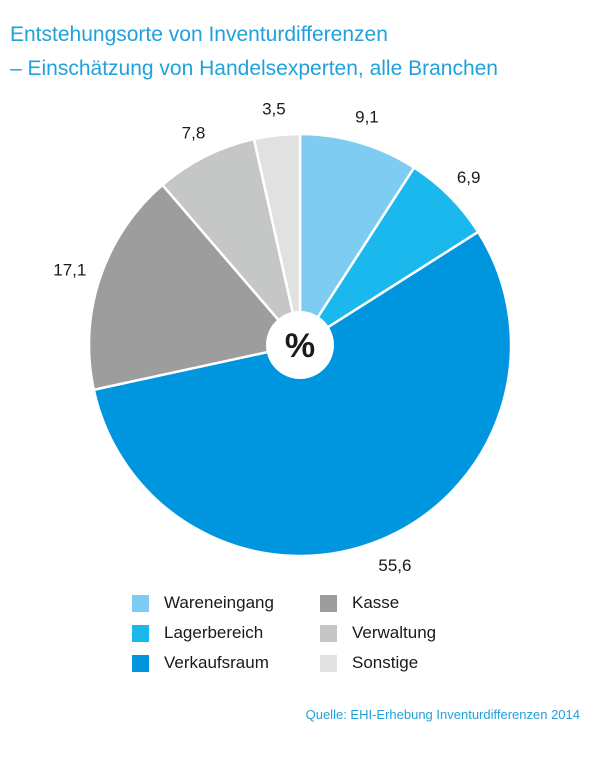 This screenshot has height=757, width=600. Describe the element at coordinates (199, 34) in the screenshot. I see `title-line-1: Entstehungsorte von Inventurdifferenzen` at that location.